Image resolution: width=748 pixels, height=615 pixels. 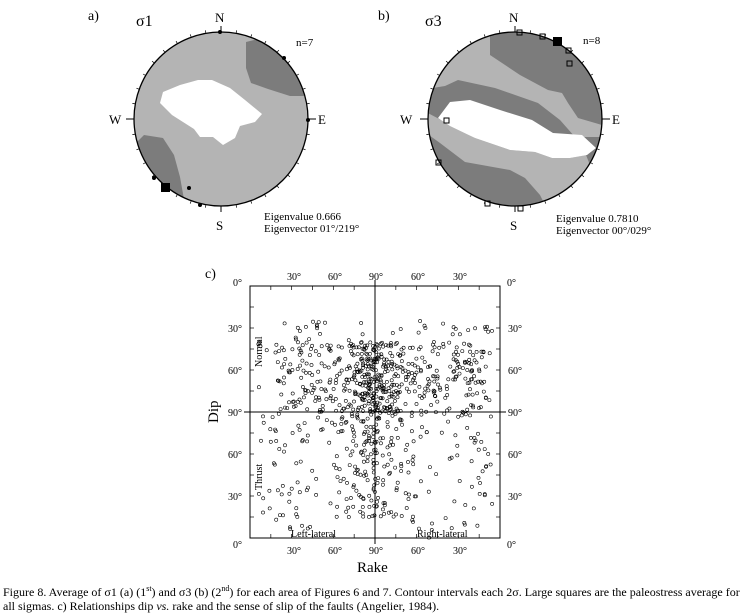 I want to click on compass-s-b: S, so click(x=513, y=225).